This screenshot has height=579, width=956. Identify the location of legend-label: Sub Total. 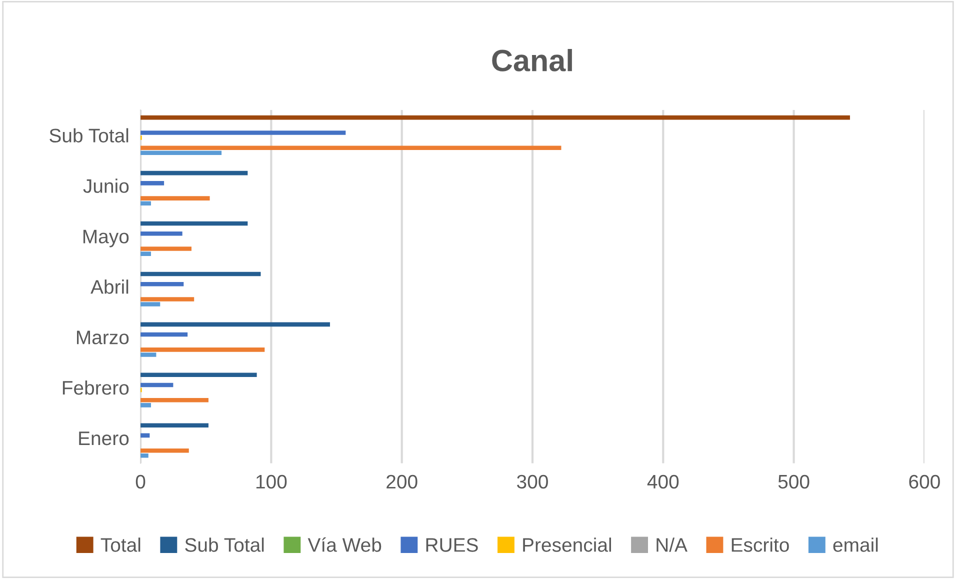
(224, 545).